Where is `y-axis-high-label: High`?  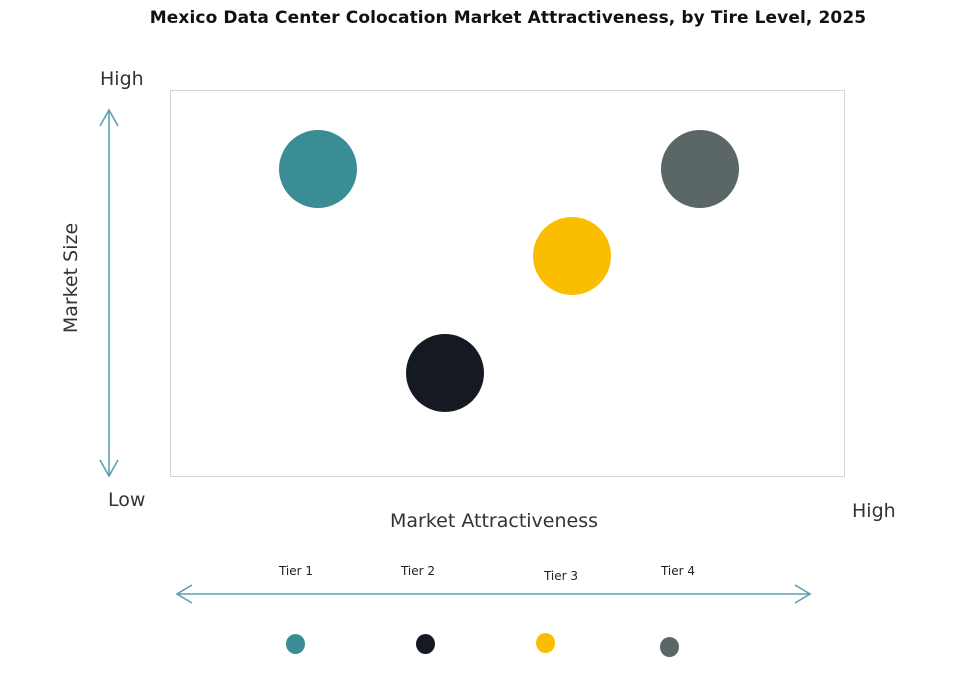 y-axis-high-label: High is located at coordinates (122, 79).